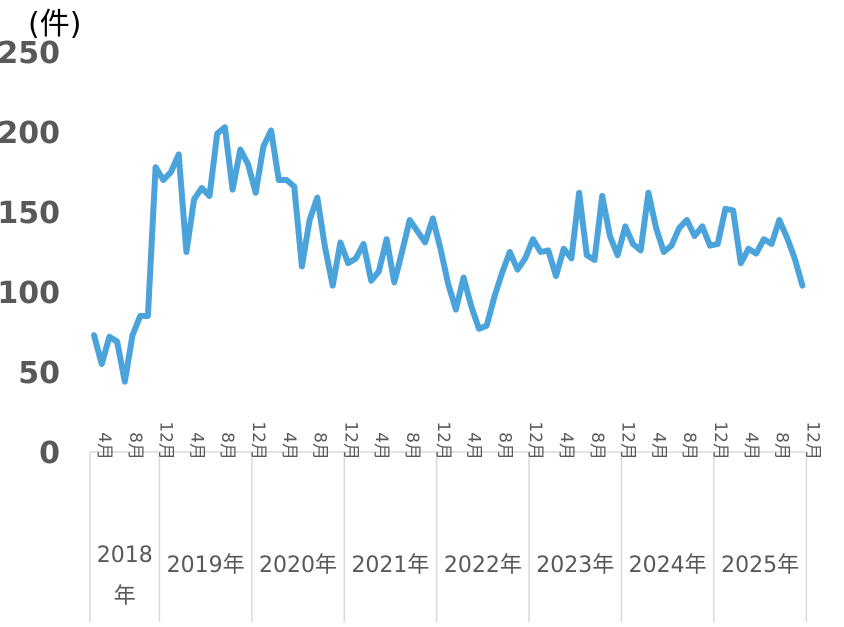 Image resolution: width=844 pixels, height=627 pixels. I want to click on y-tick-label: 100, so click(30, 293).